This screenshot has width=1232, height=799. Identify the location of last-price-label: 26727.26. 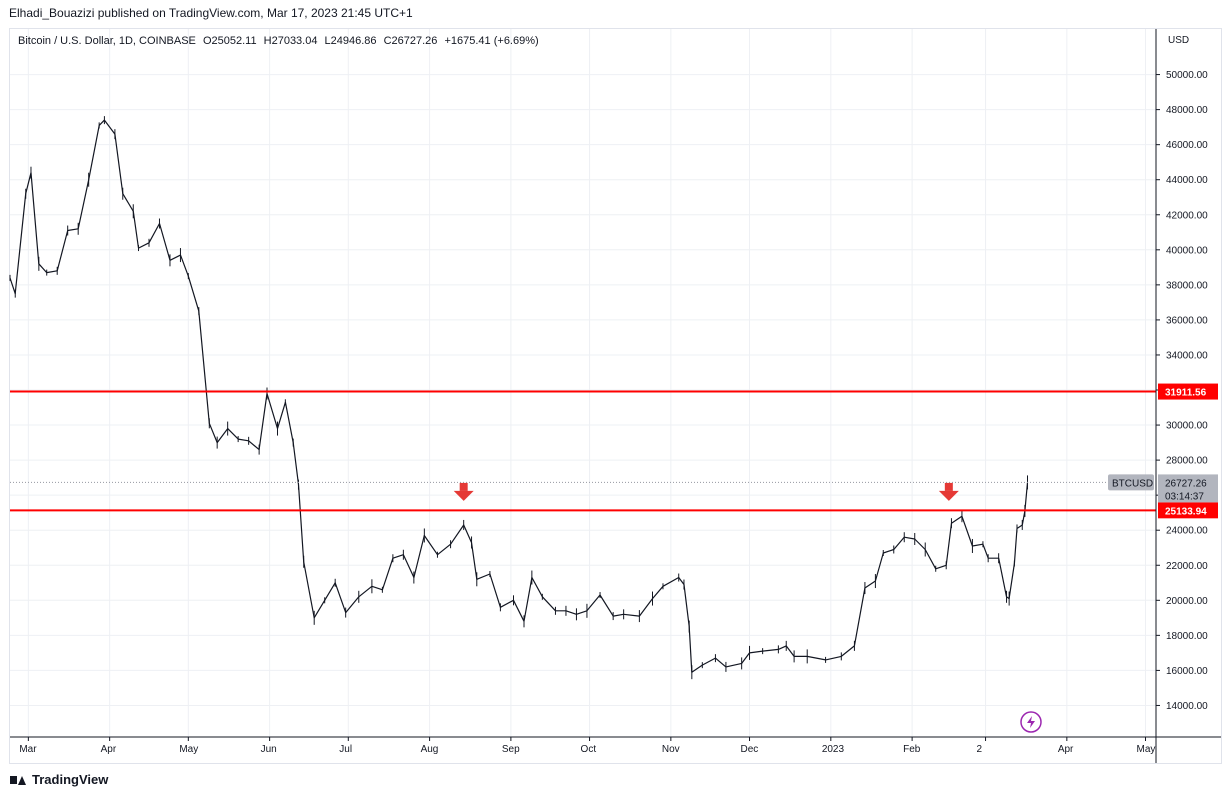
(1186, 483).